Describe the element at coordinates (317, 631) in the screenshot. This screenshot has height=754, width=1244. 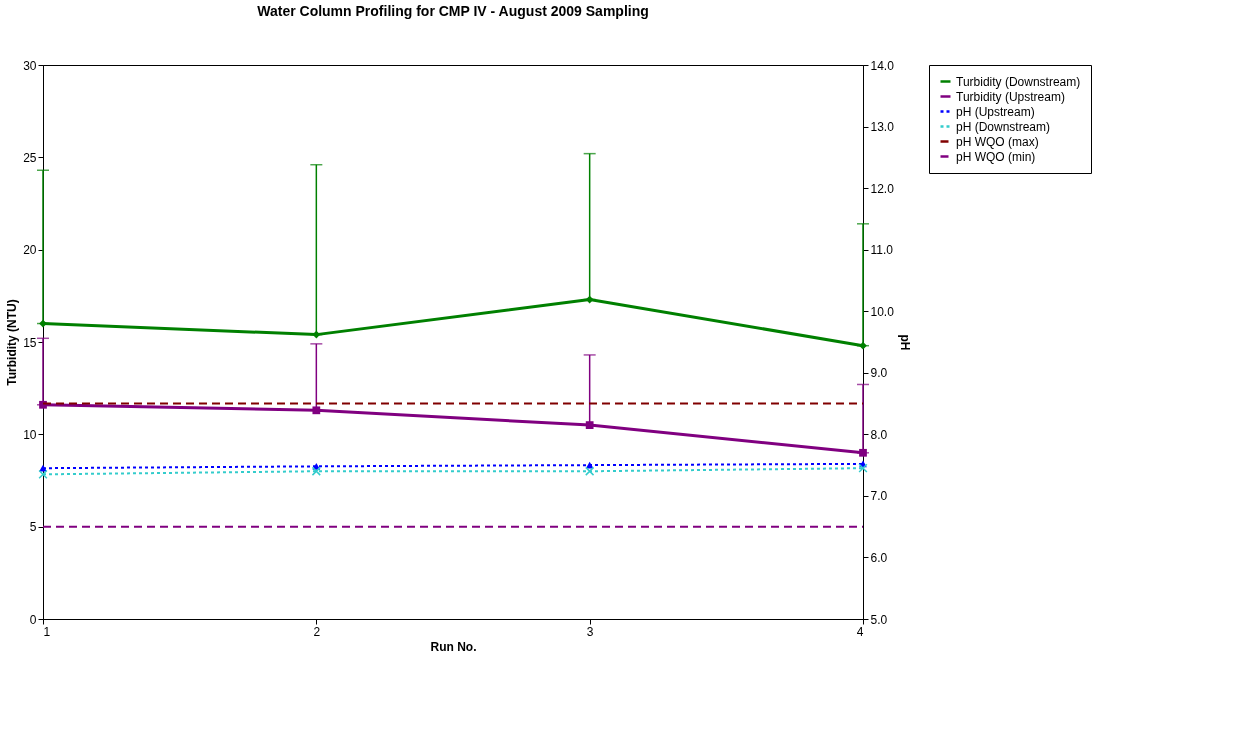
I see `x-tick-label: 2` at that location.